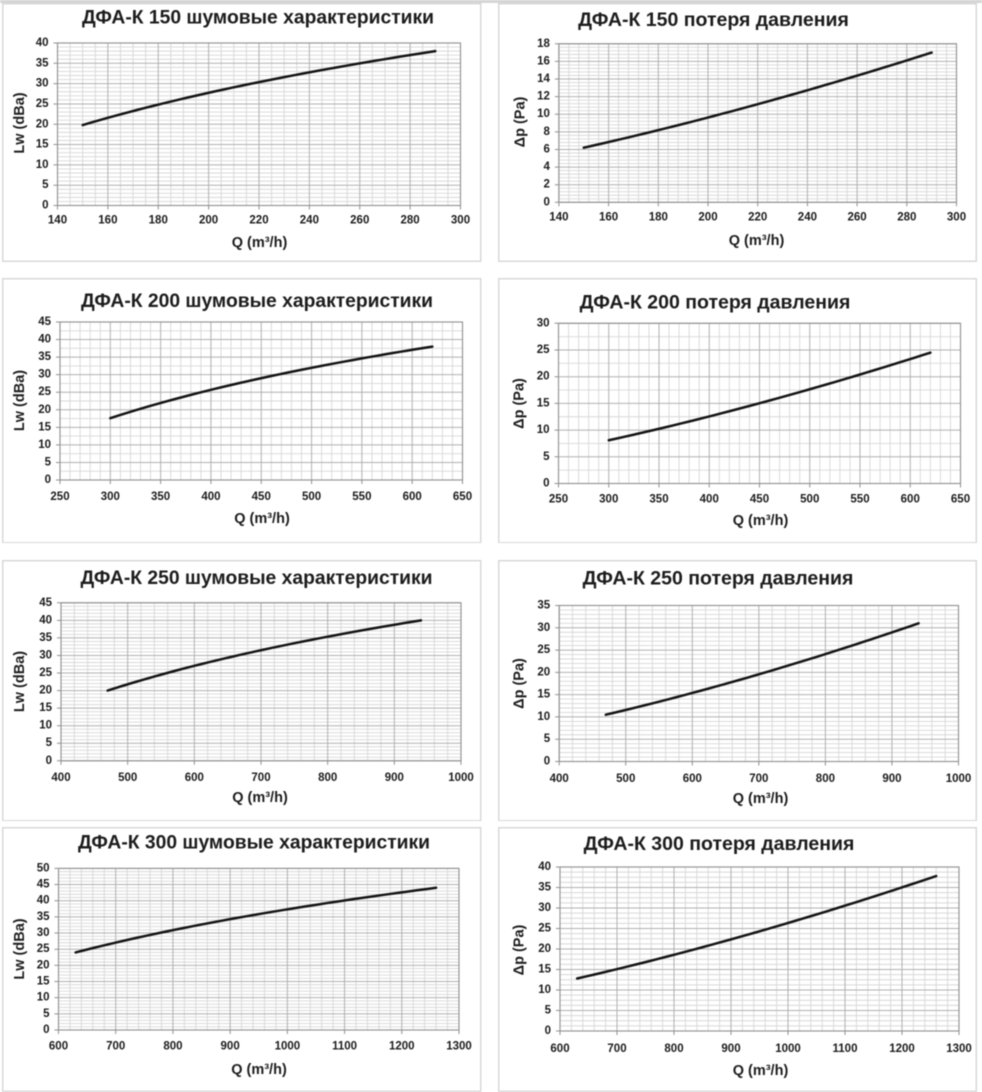  Describe the element at coordinates (718, 844) in the screenshot. I see `svg-text: ДФА-К 300 потеря давления` at that location.